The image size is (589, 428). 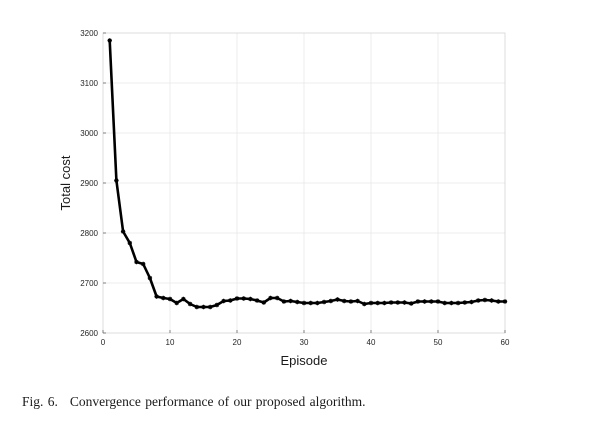 What do you see at coordinates (438, 342) in the screenshot?
I see `x-tick-label: 50` at bounding box center [438, 342].